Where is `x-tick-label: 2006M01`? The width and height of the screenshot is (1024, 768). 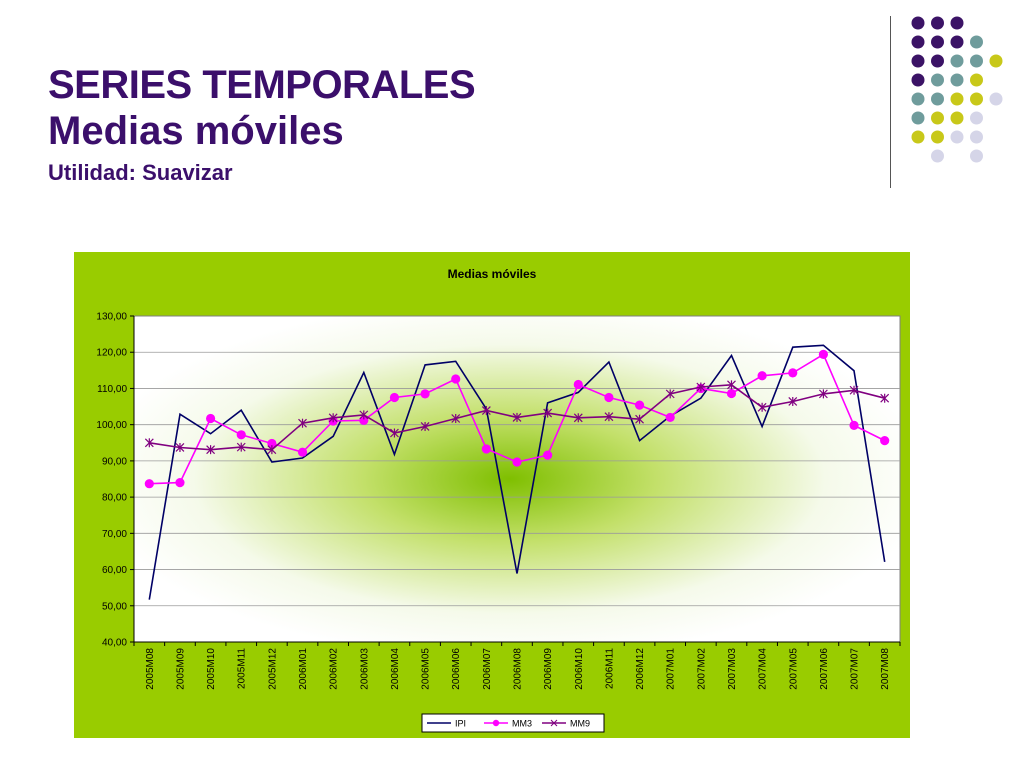 x-tick-label: 2006M01 is located at coordinates (303, 669).